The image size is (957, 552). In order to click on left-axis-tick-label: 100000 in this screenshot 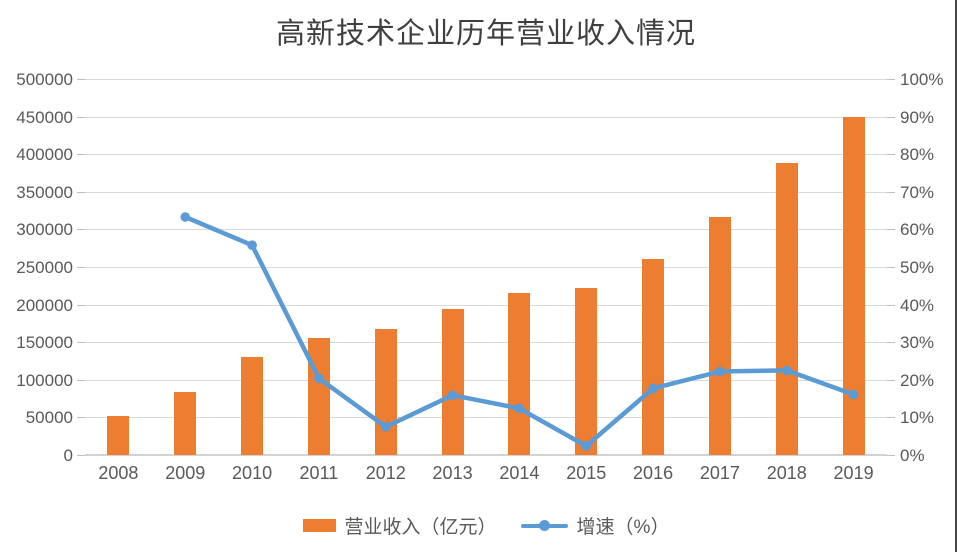, I will do `click(44, 380)`.